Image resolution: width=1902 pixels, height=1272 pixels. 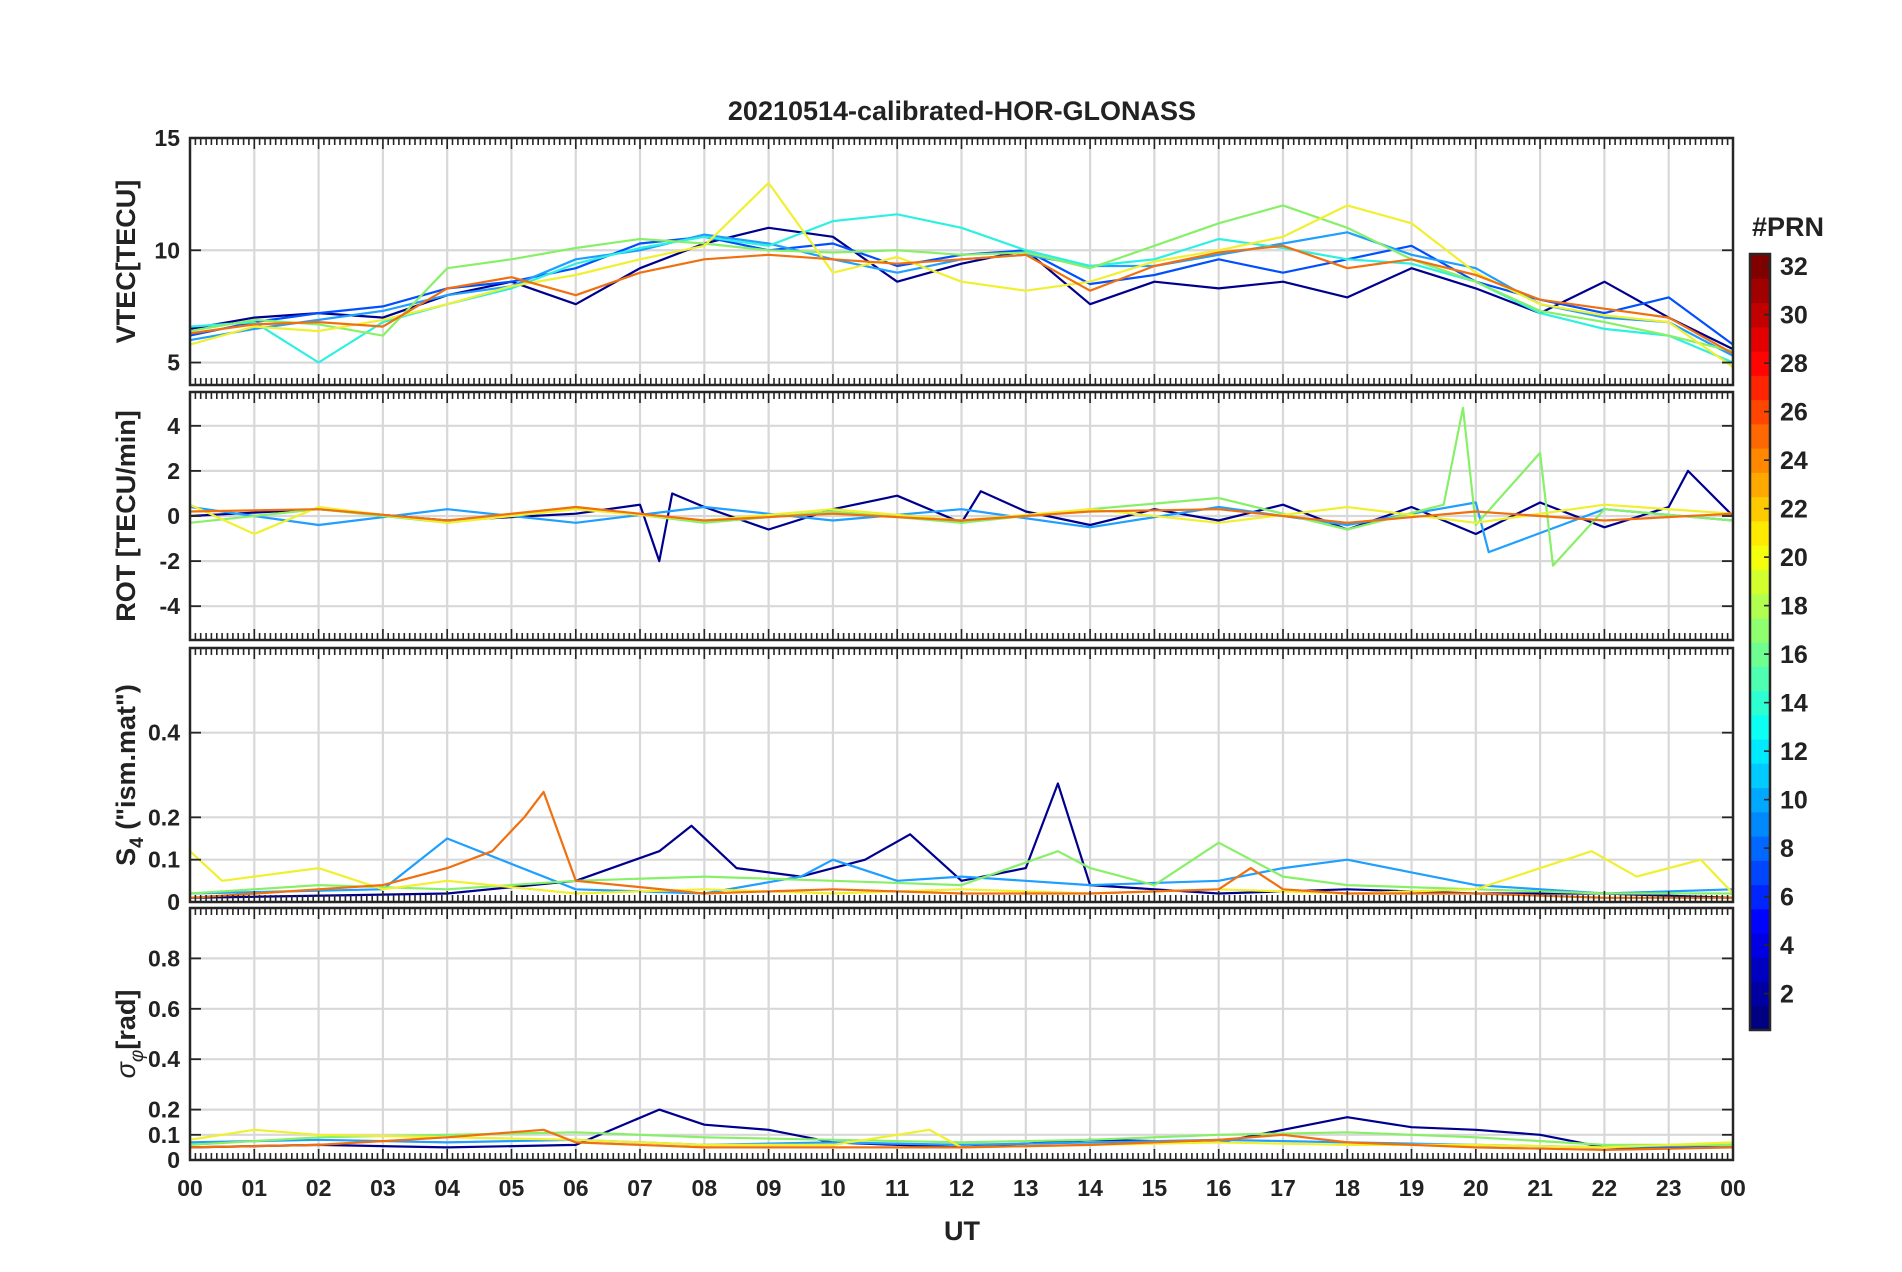 What do you see at coordinates (1787, 849) in the screenshot?
I see `colorbar-tick-label: 8` at bounding box center [1787, 849].